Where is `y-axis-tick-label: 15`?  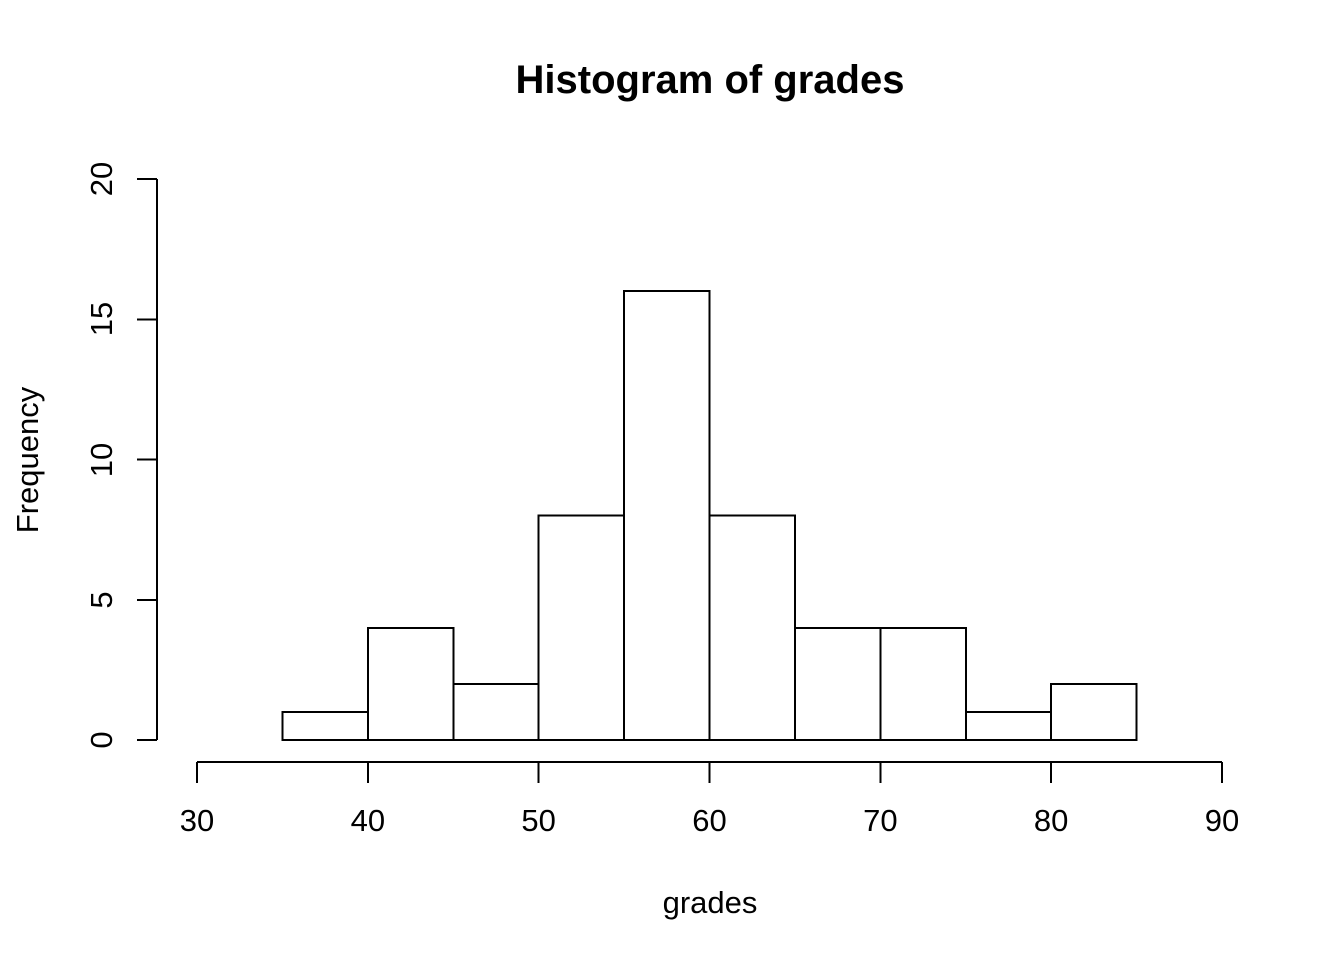
y-axis-tick-label: 15 is located at coordinates (101, 319).